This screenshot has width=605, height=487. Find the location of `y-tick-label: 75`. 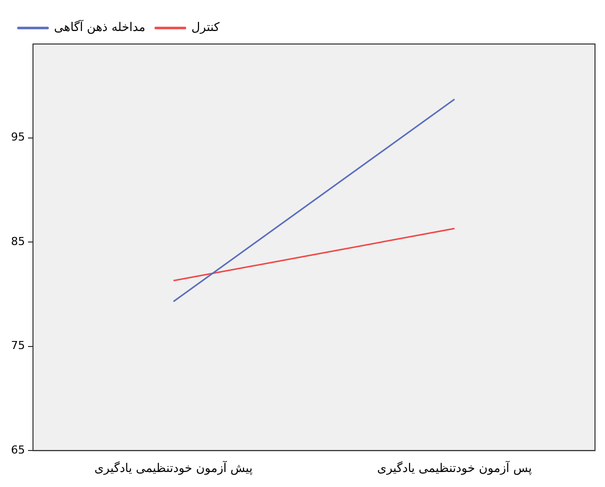

y-tick-label: 75 is located at coordinates (17, 345).